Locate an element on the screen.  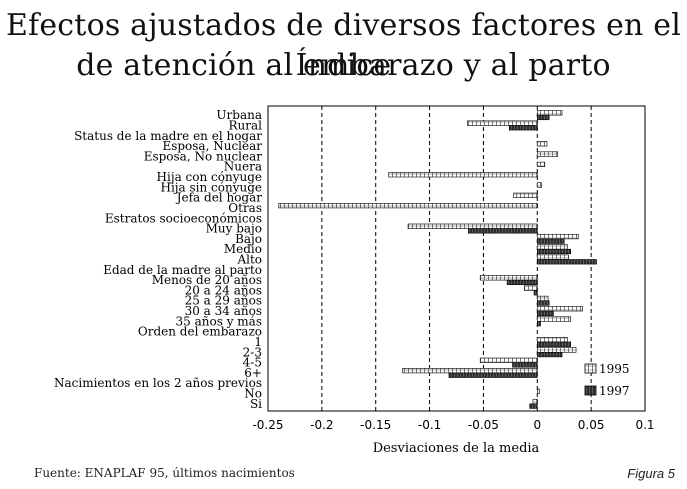
category-label: Edad de la madre al parto is located at coordinates (182, 270).